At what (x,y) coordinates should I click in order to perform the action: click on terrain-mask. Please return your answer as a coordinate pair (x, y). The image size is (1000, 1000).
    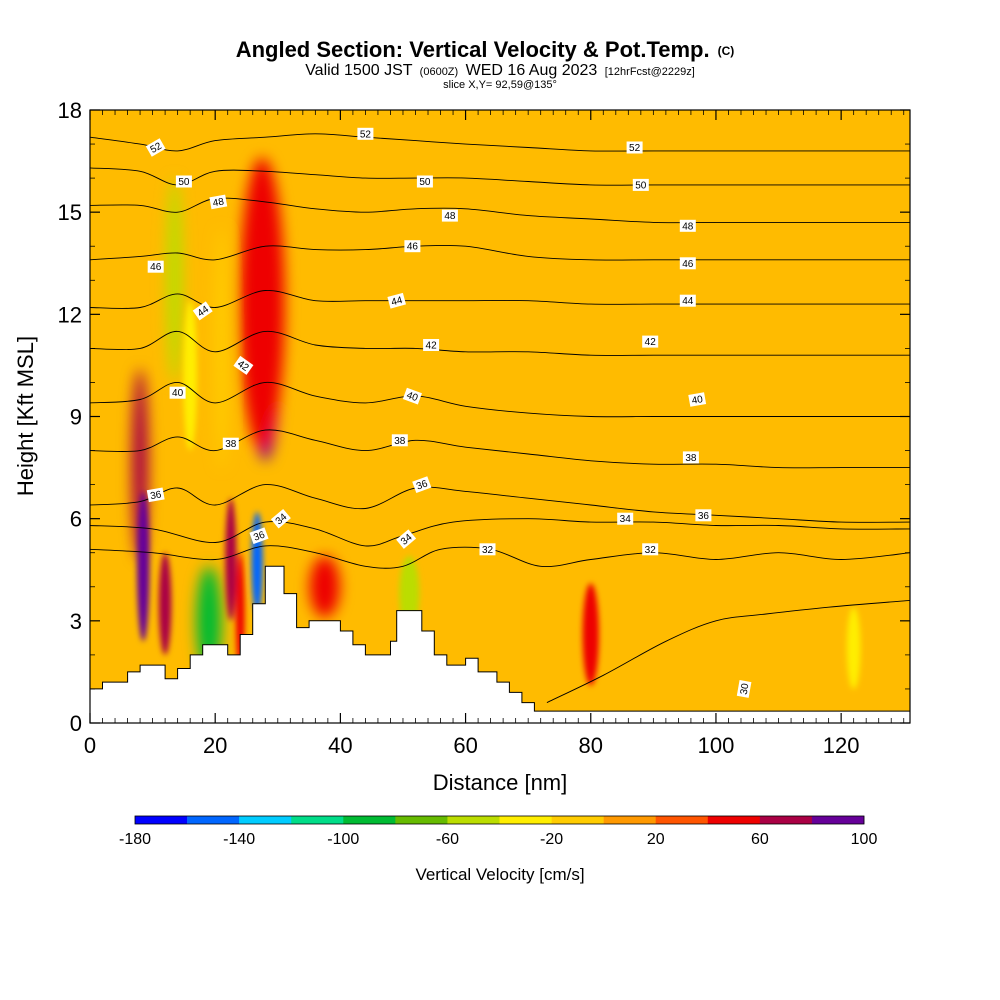
    Looking at the image, I should click on (500, 644).